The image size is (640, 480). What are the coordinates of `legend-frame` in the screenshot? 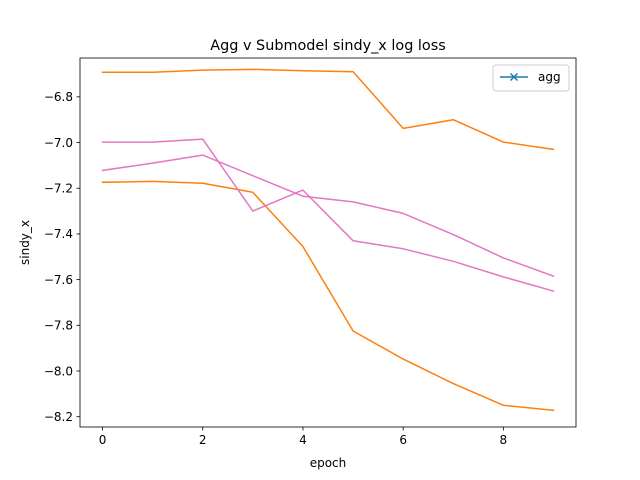 It's located at (531, 78).